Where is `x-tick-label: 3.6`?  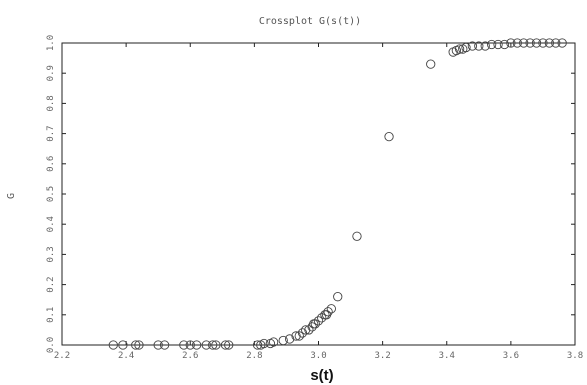
x-tick-label: 3.6 is located at coordinates (511, 356).